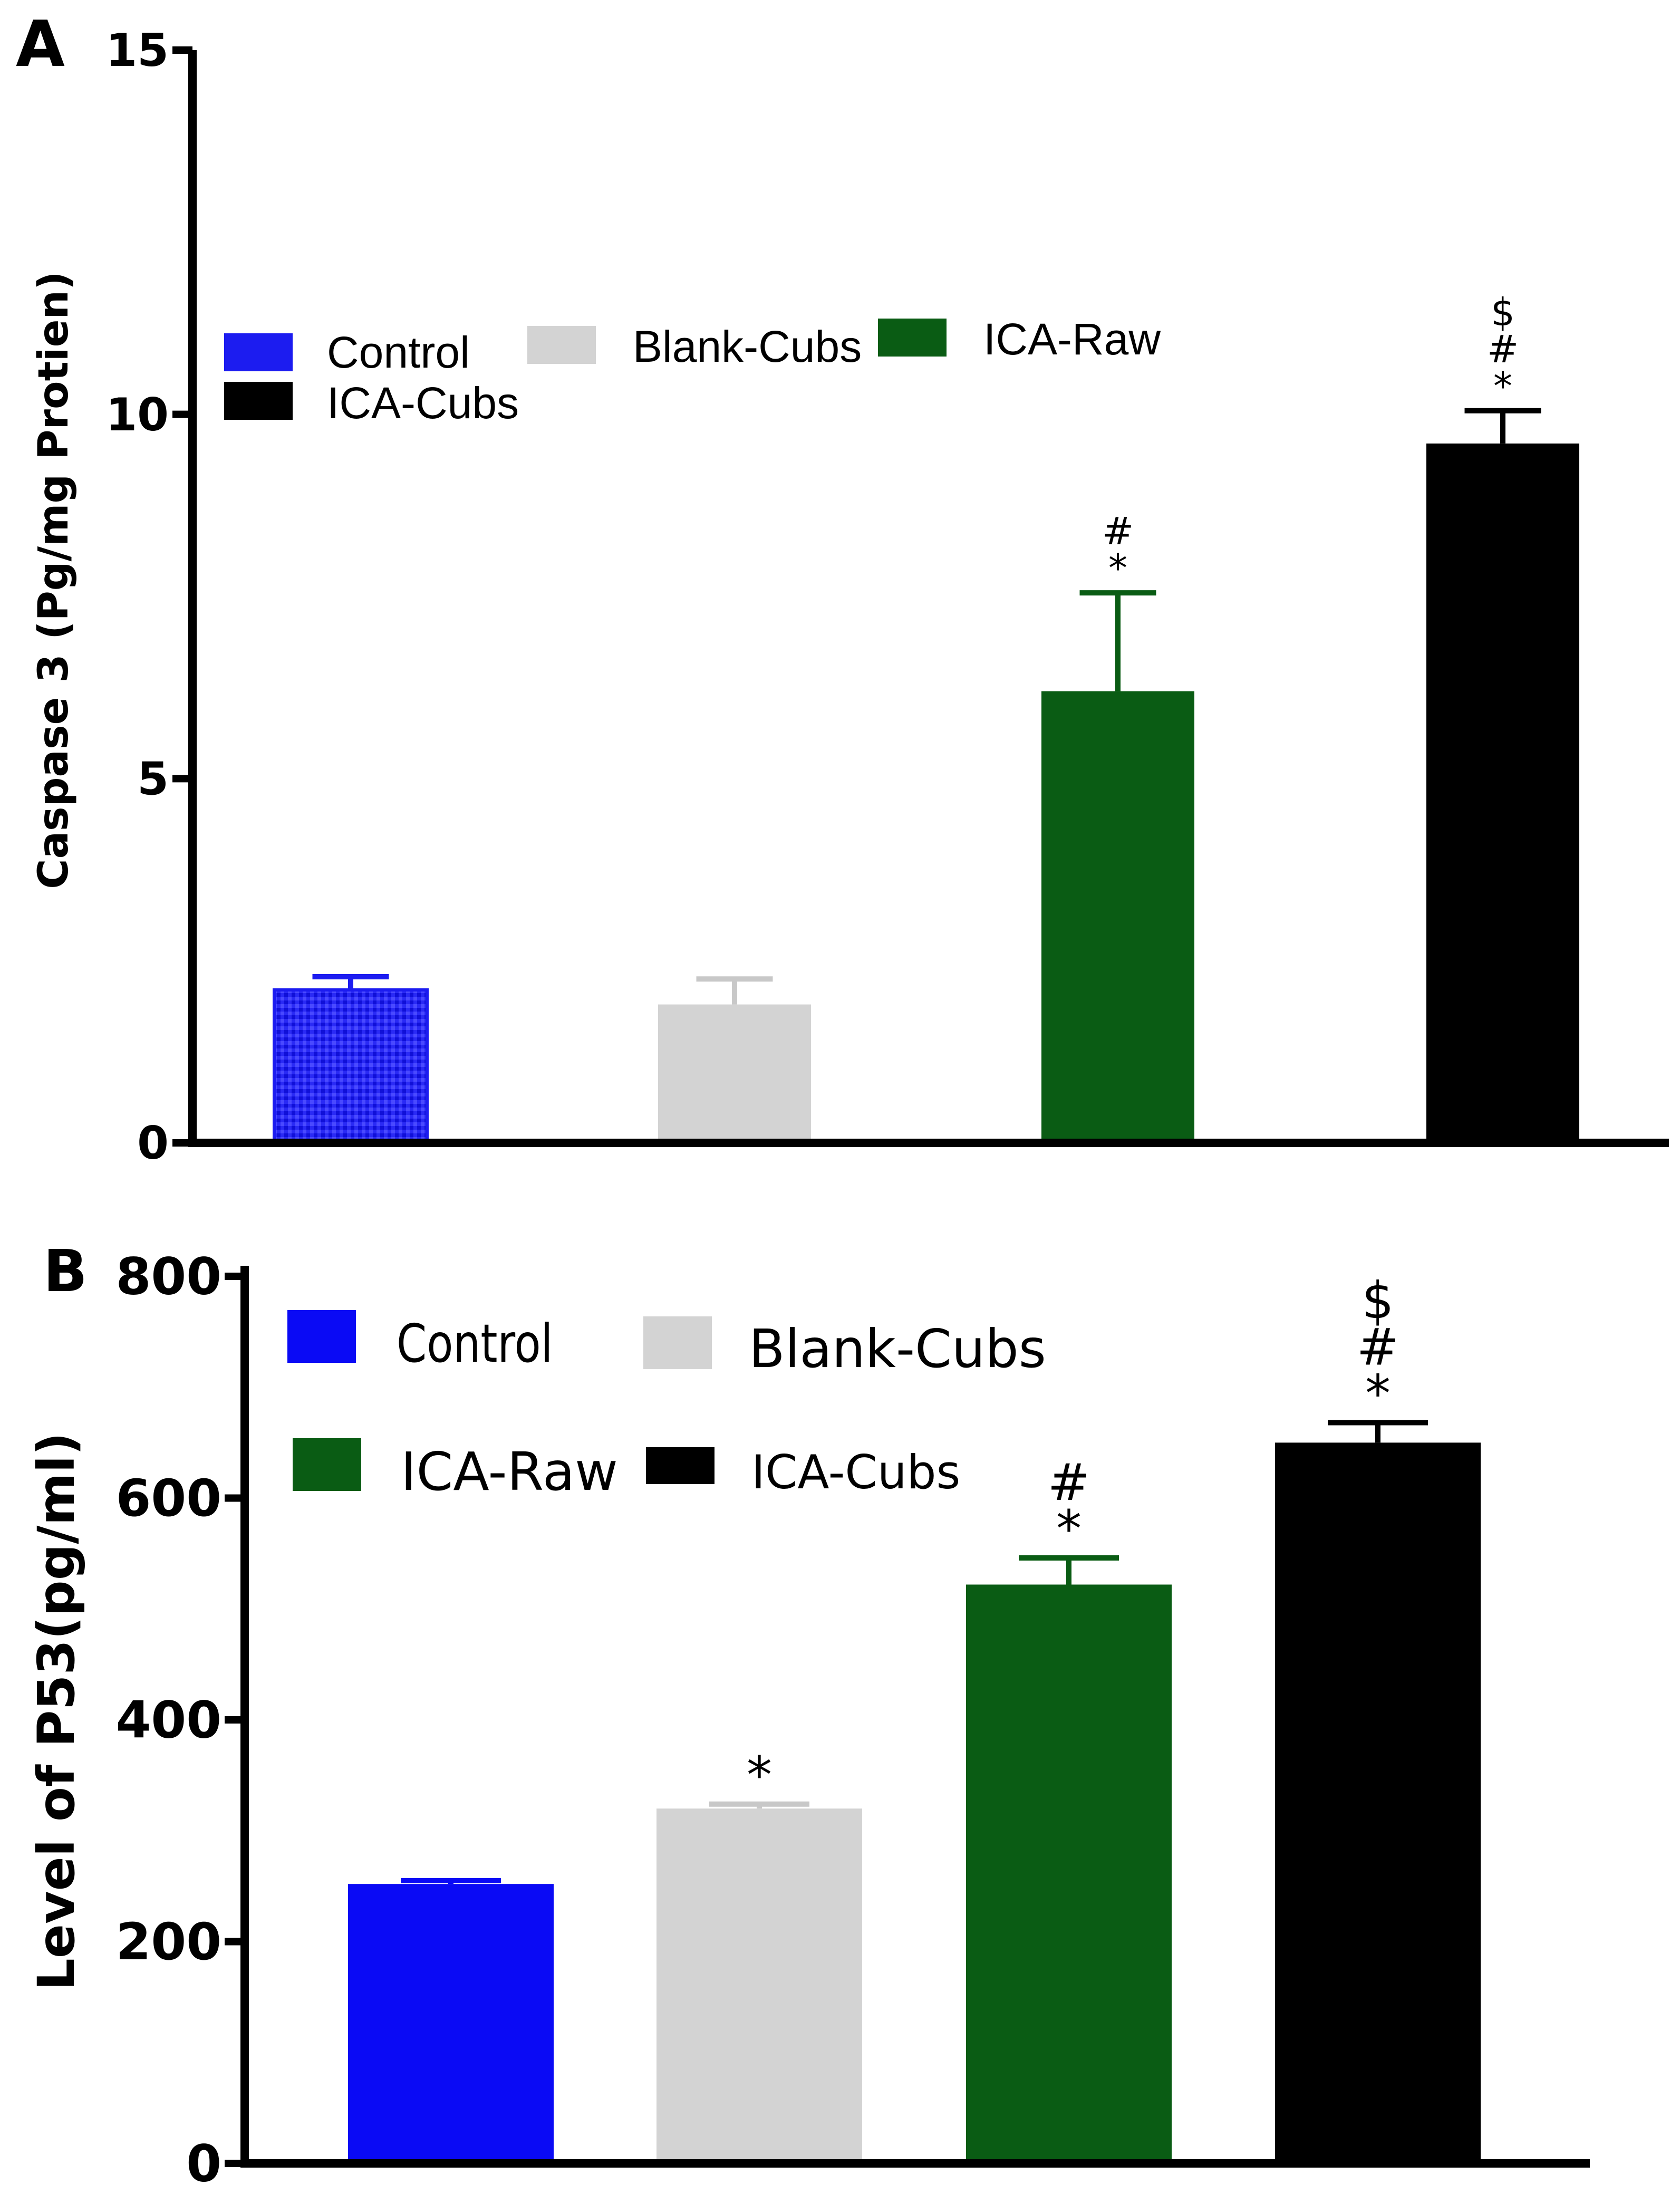 This screenshot has width=1680, height=2204. What do you see at coordinates (475, 1343) in the screenshot?
I see `legend-b-label-control: Control` at bounding box center [475, 1343].